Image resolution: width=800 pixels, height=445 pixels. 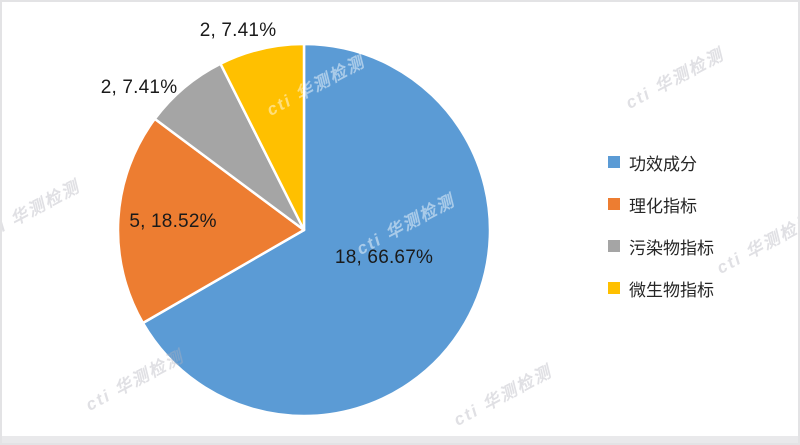 I want to click on data-label-slice-2: 2, 7.41%, so click(x=139, y=87).